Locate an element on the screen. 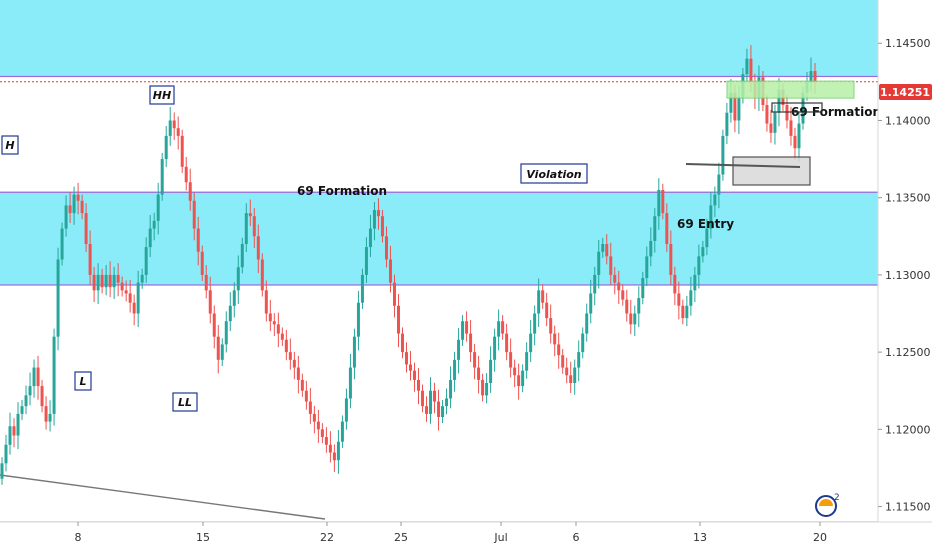  time-axis-ticks: 8 15 22 25 Jul 6 13 20 is located at coordinates (451, 533).